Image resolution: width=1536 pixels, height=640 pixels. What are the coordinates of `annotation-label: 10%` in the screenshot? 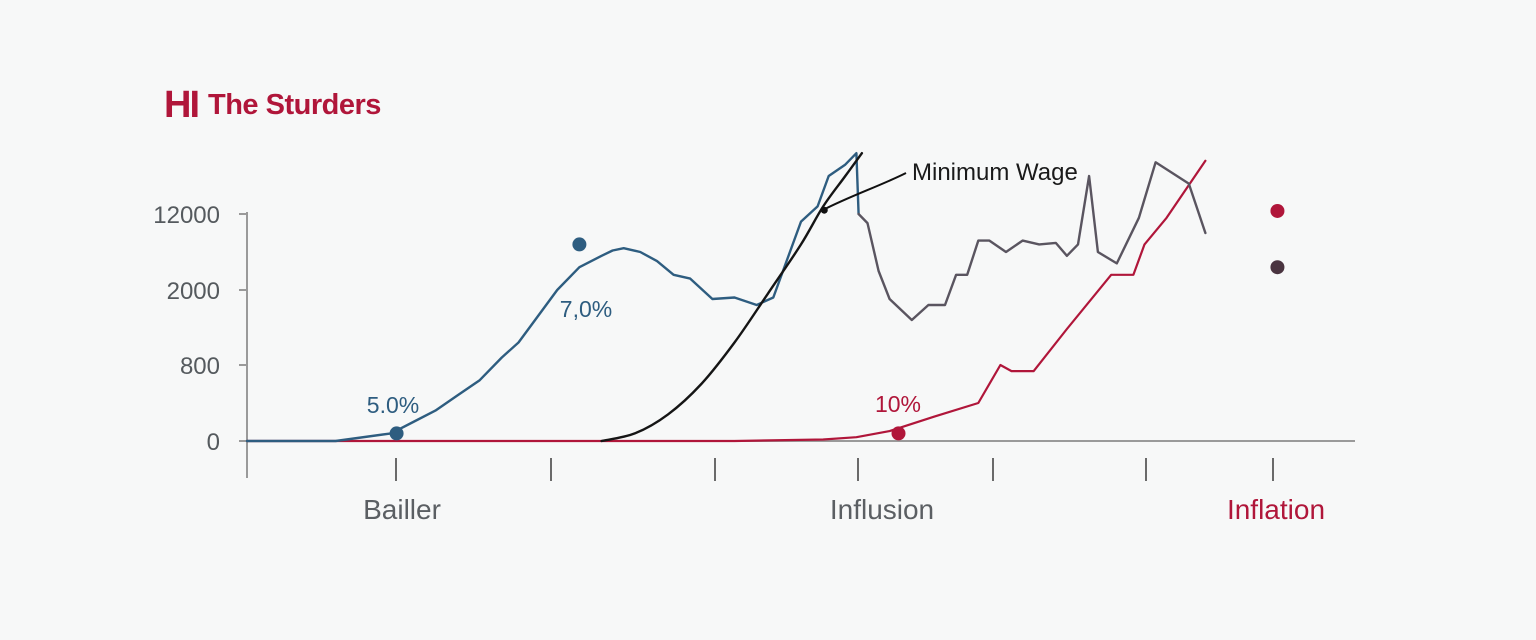 It's located at (898, 404).